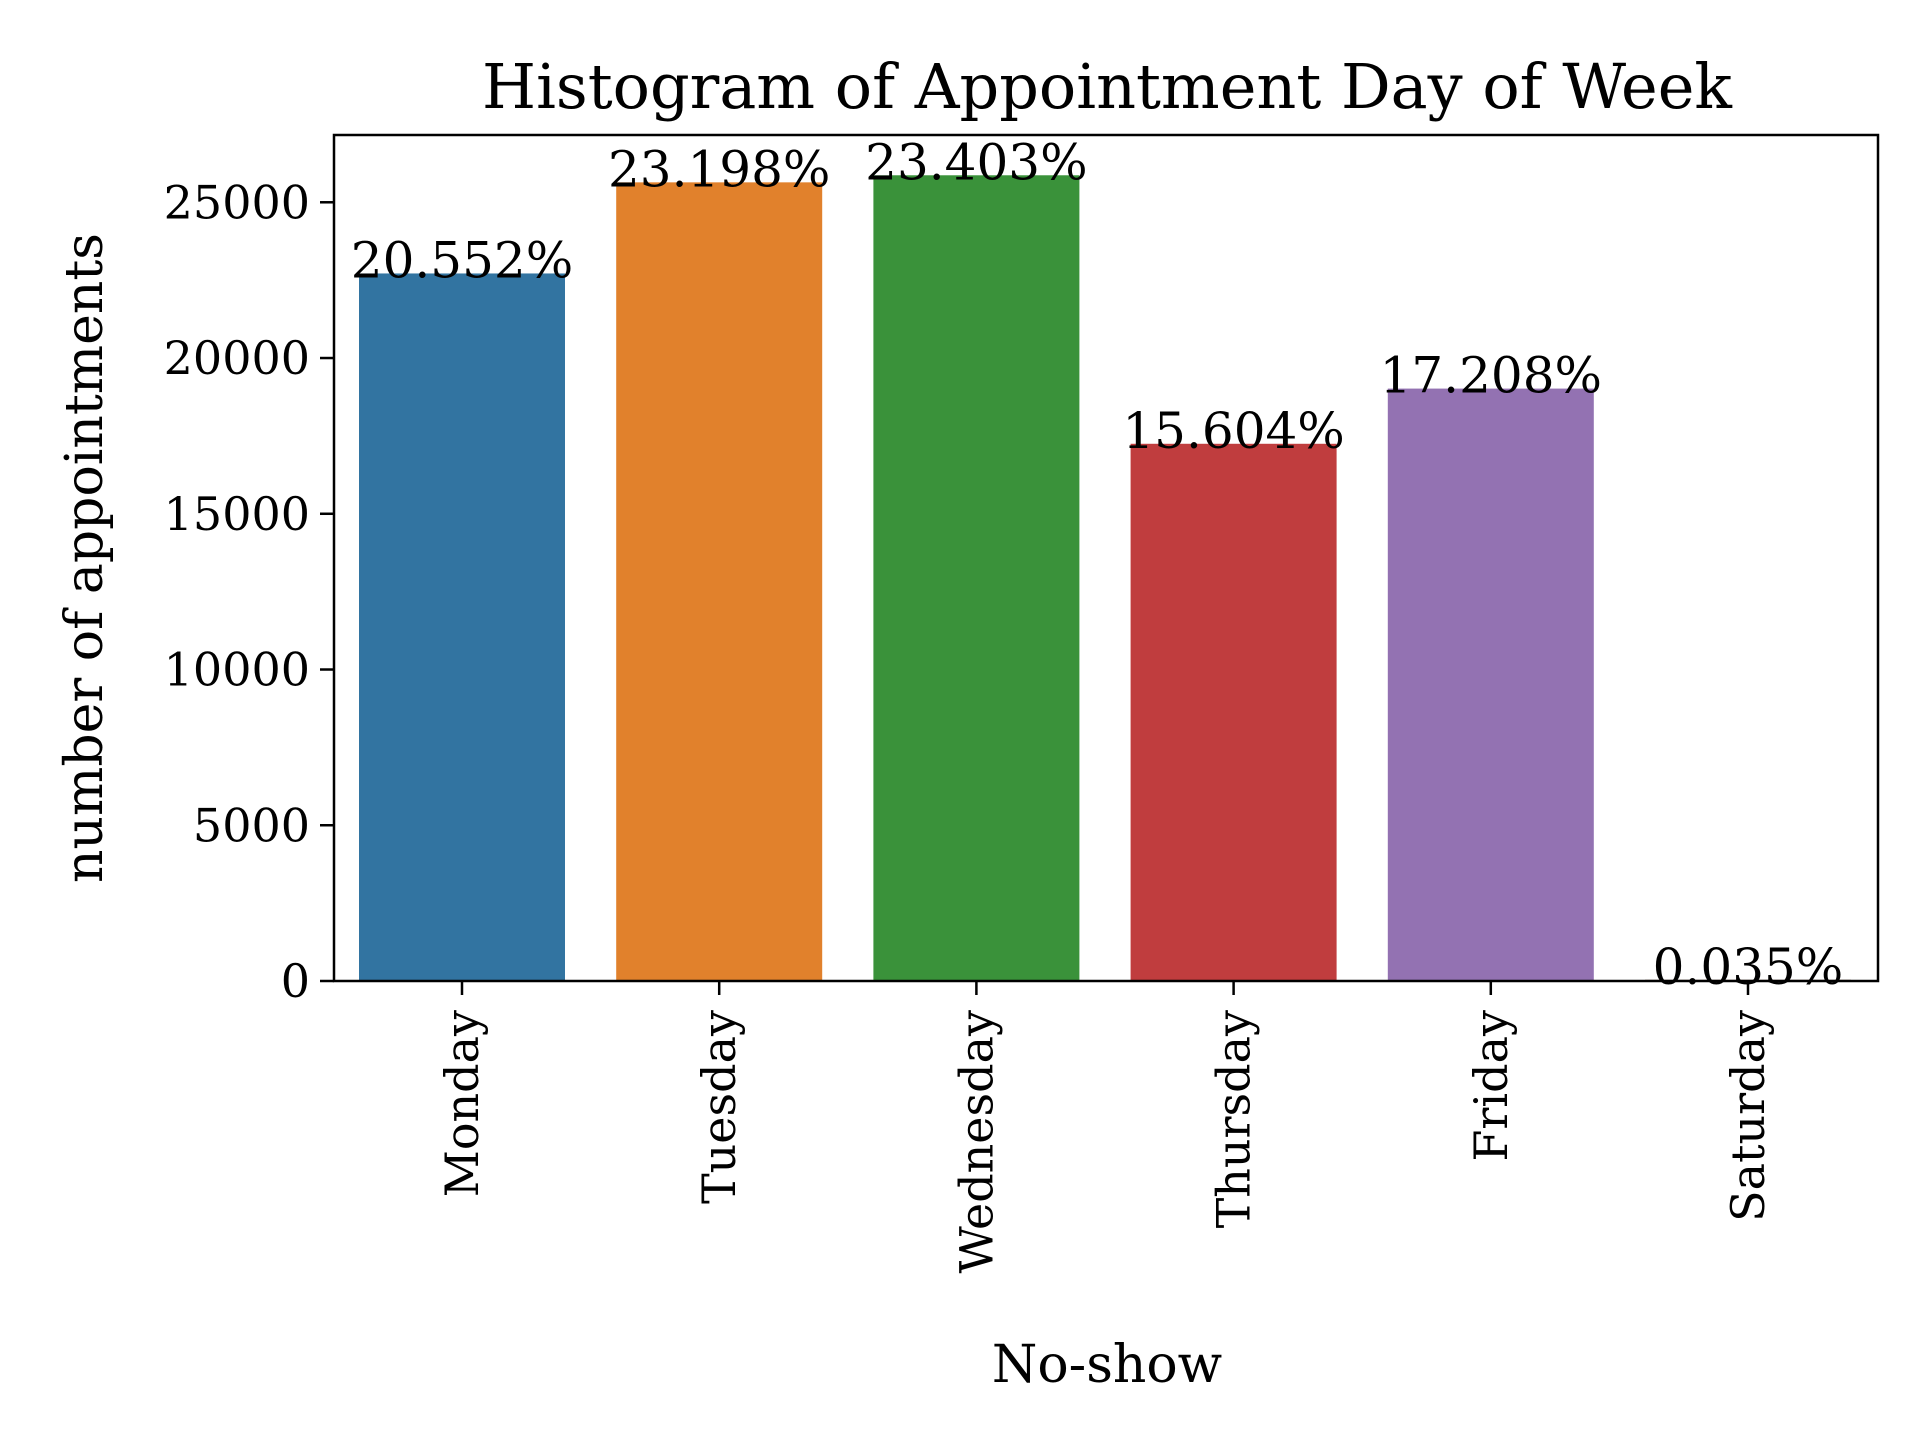  Describe the element at coordinates (976, 1142) in the screenshot. I see `x-tick-label-wednesday: Wednesday` at that location.